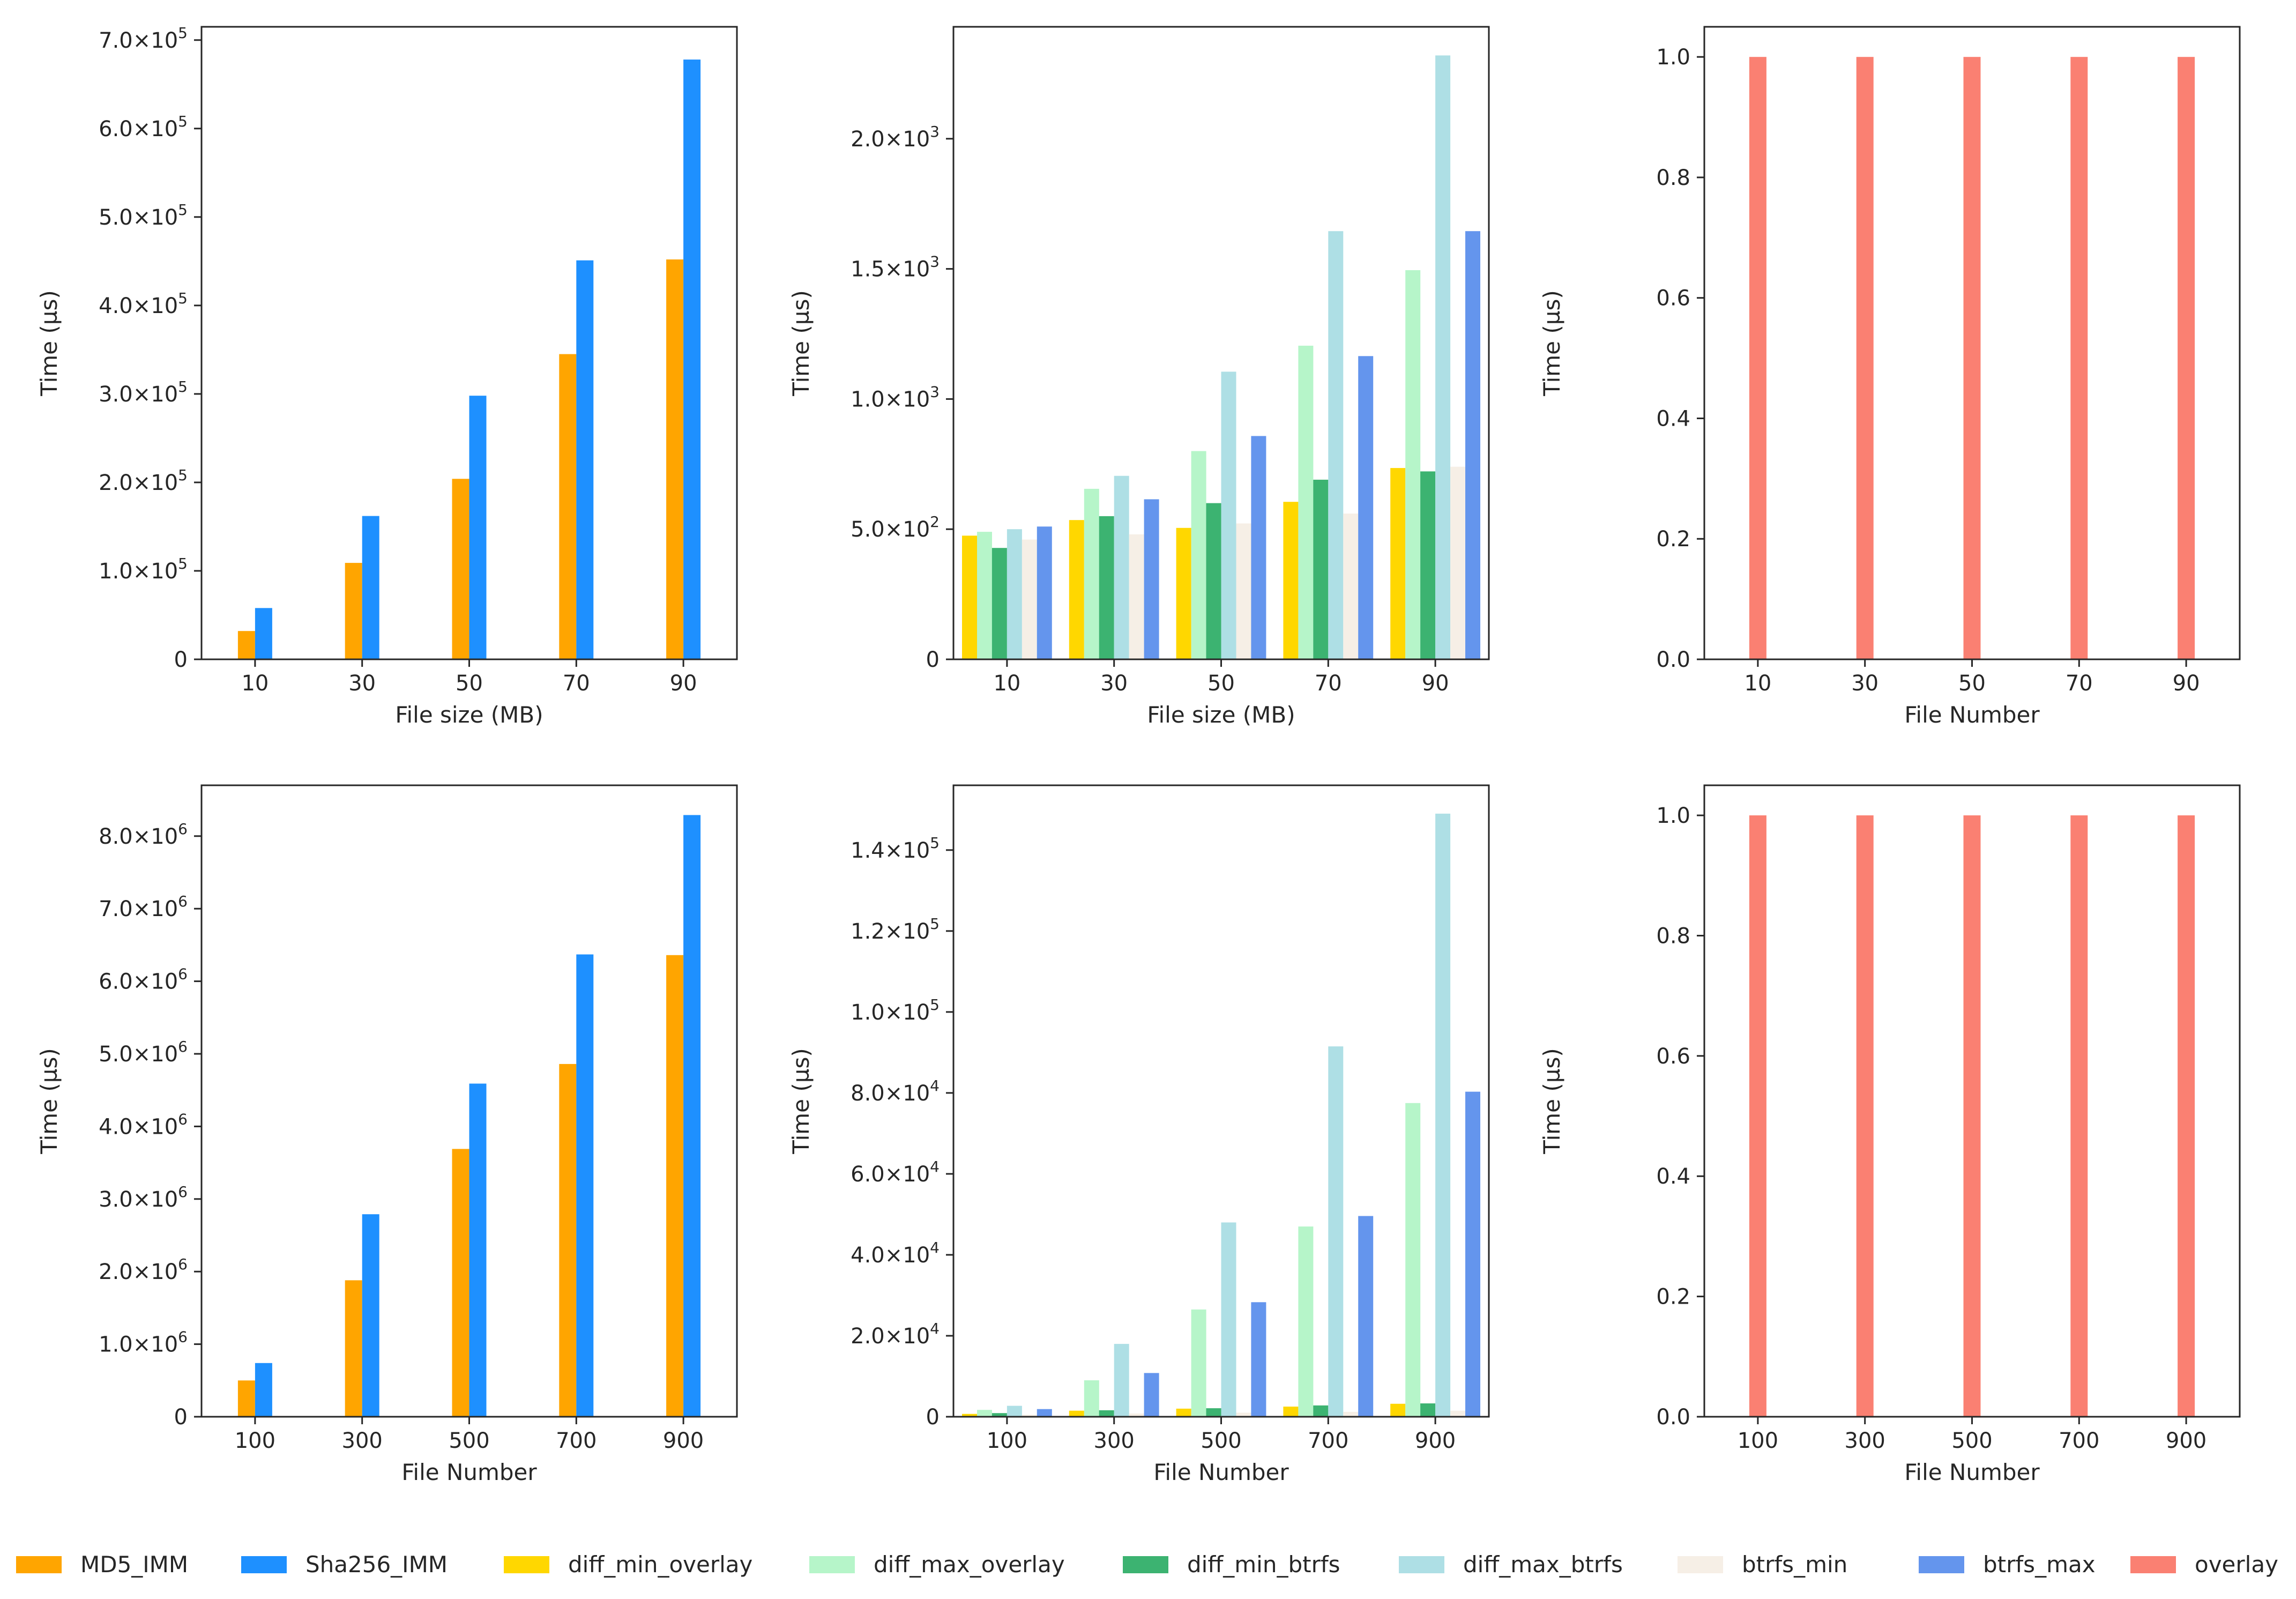  I want to click on y-tick-label: 1.4×10⁵, so click(895, 848).